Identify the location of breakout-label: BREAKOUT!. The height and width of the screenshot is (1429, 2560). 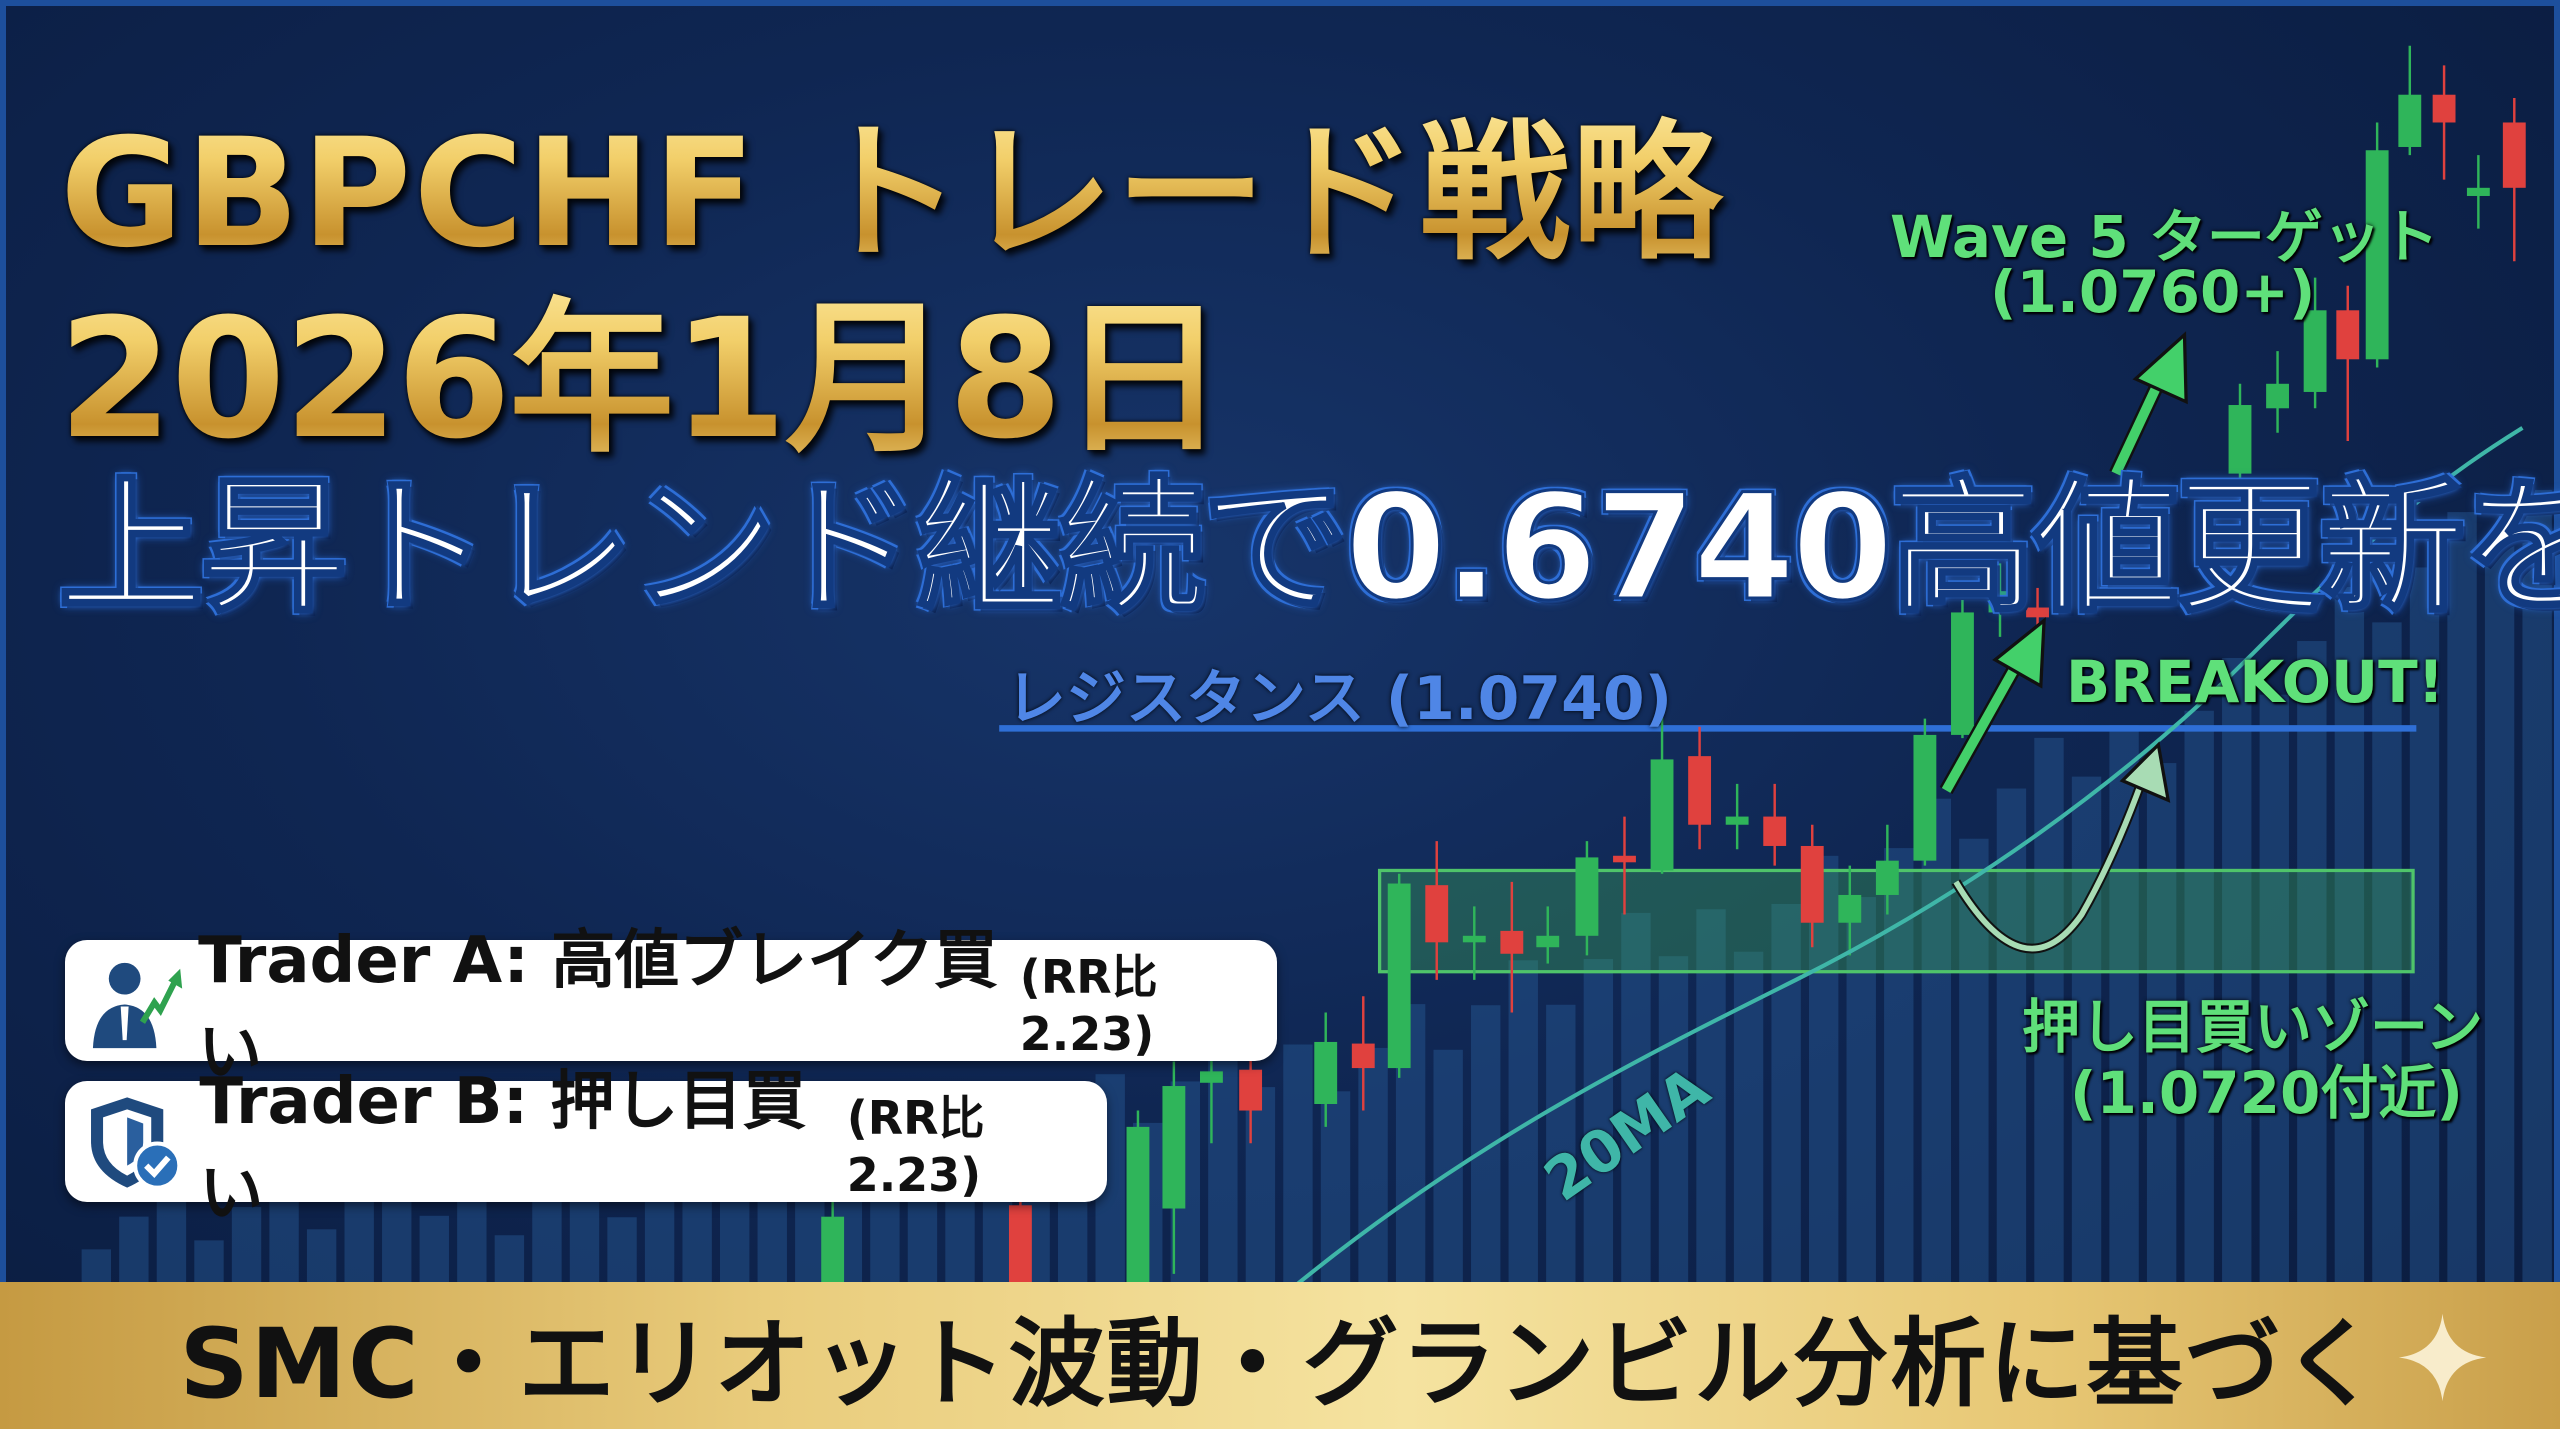
(2255, 682).